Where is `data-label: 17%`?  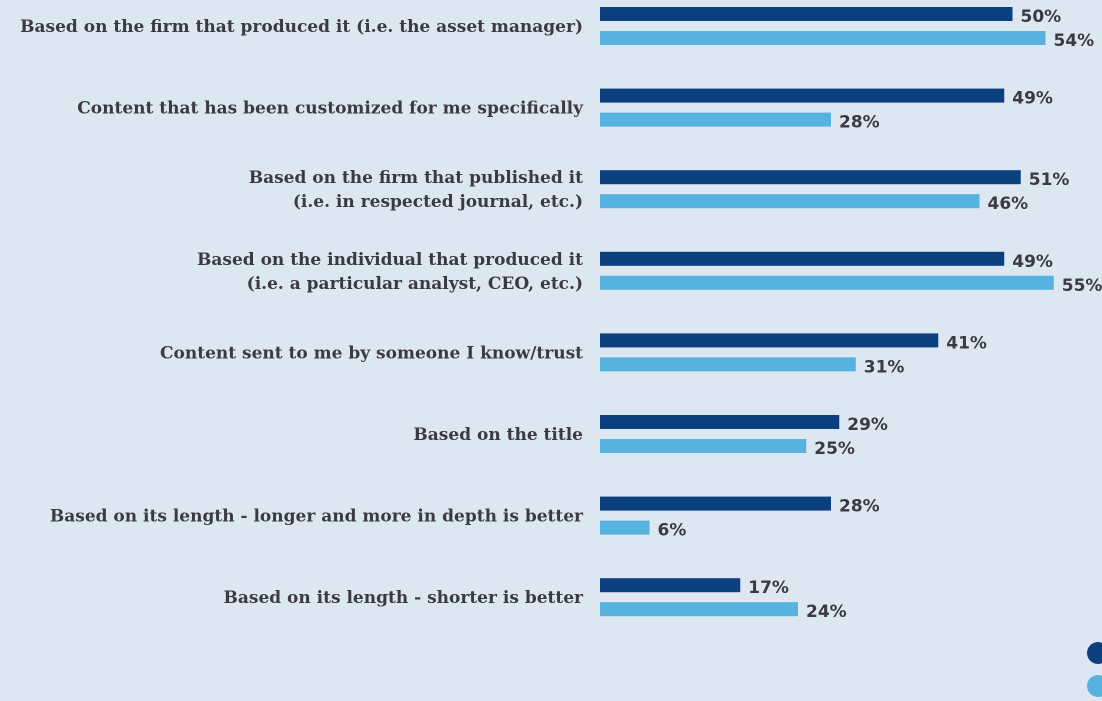
data-label: 17% is located at coordinates (768, 588).